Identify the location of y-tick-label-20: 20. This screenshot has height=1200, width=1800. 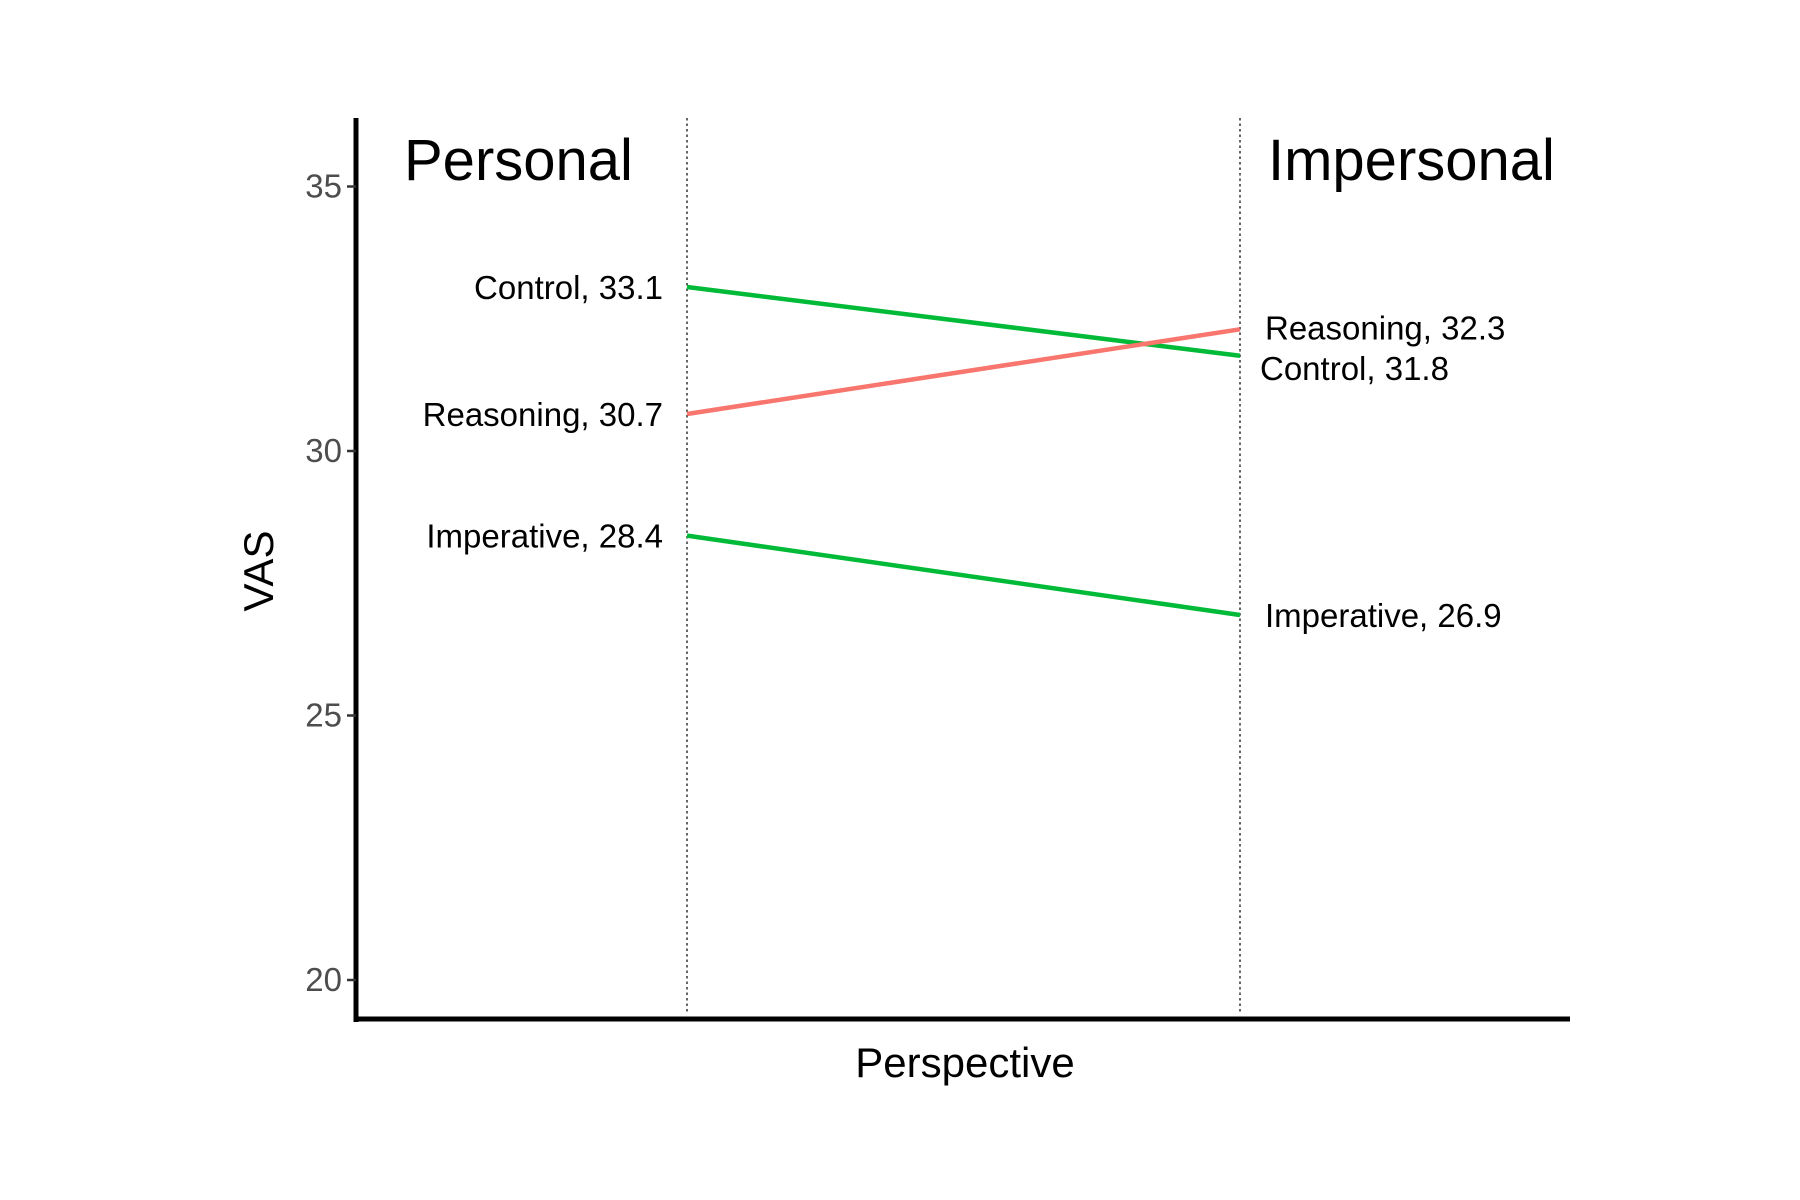
(323, 979).